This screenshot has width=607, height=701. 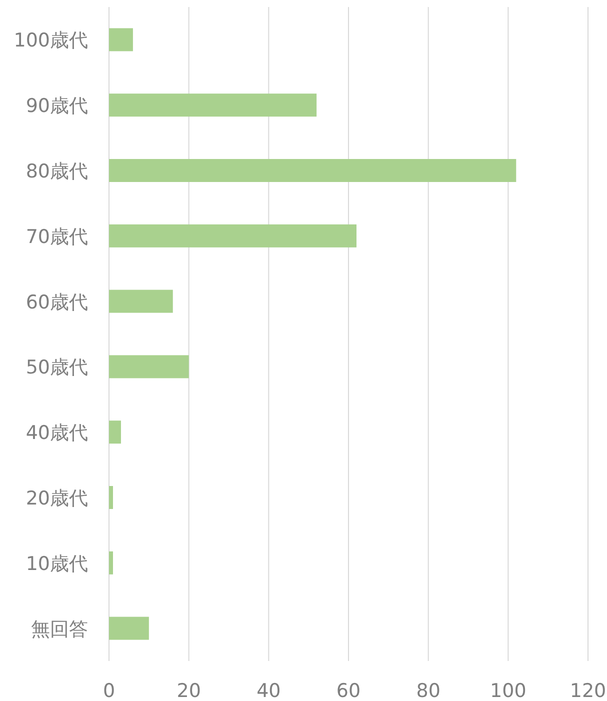 What do you see at coordinates (59, 629) in the screenshot?
I see `y-tick-label: 無回答` at bounding box center [59, 629].